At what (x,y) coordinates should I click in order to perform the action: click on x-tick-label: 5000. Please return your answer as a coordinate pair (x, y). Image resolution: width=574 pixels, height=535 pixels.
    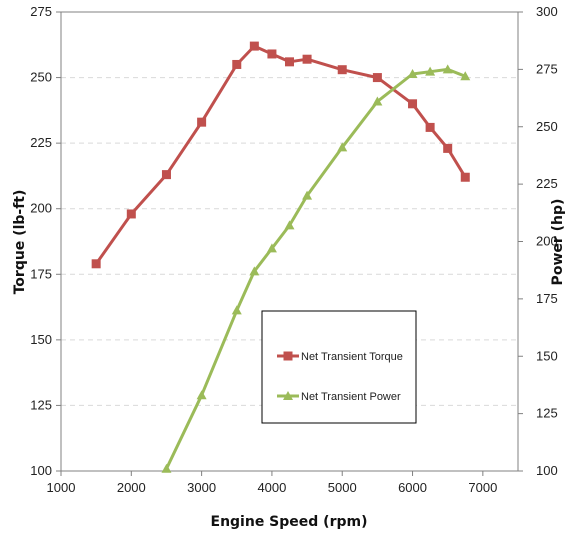
    Looking at the image, I should click on (342, 487).